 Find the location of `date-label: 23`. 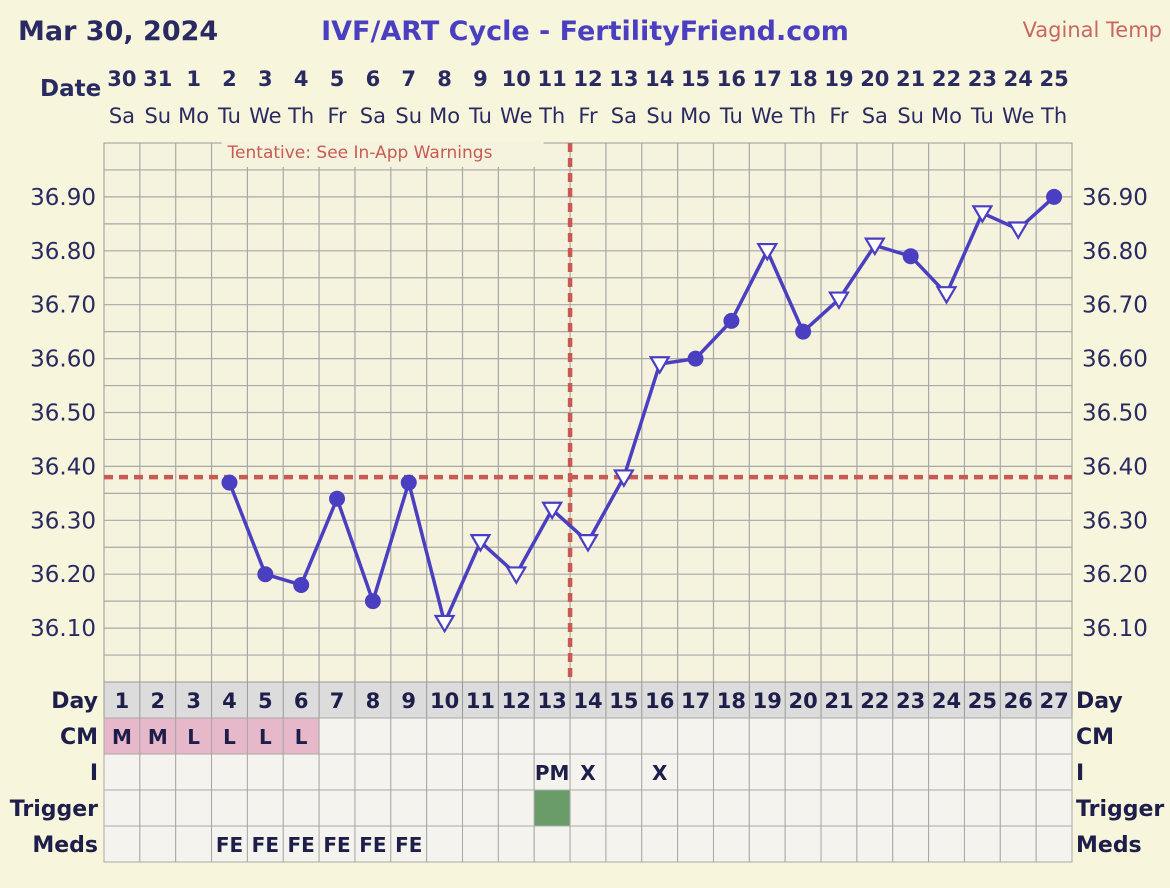

date-label: 23 is located at coordinates (982, 79).